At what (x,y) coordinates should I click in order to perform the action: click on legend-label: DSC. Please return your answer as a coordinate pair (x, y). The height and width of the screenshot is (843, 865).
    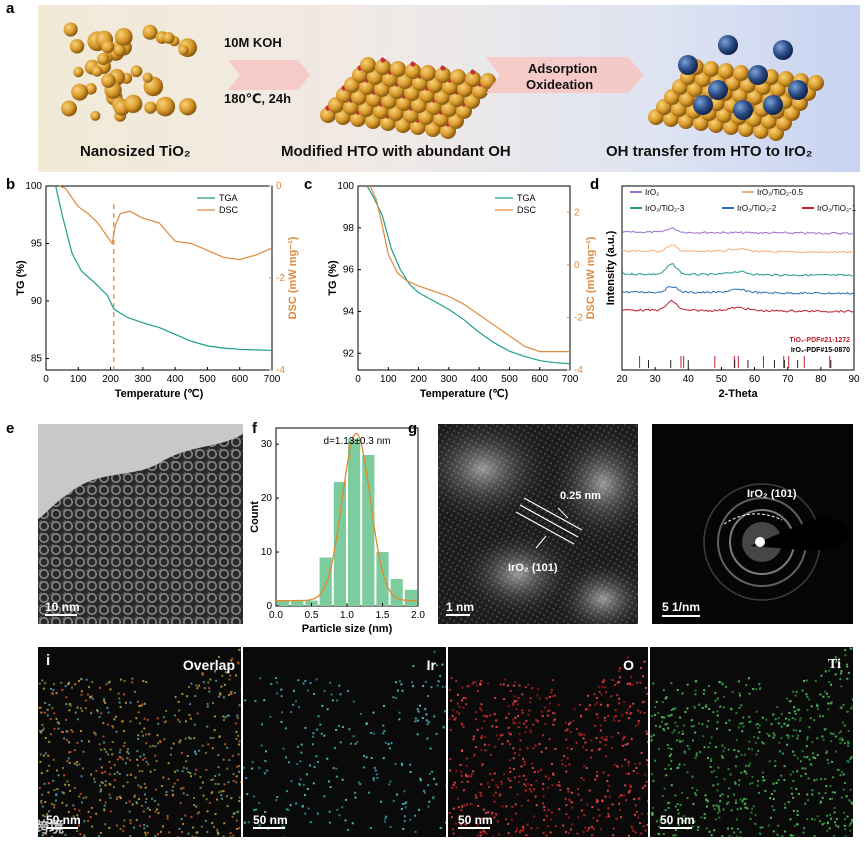
    Looking at the image, I should click on (229, 210).